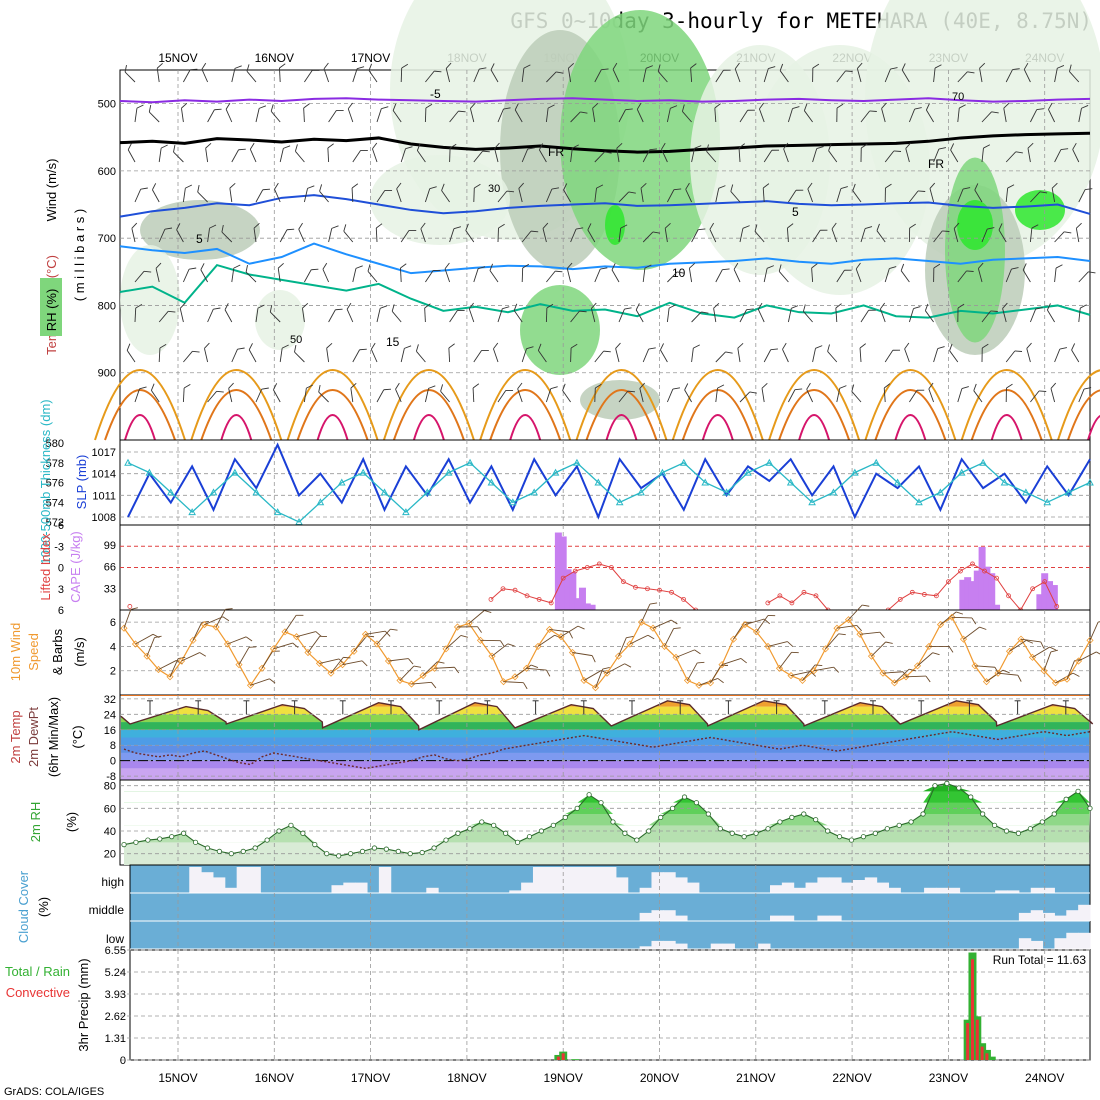 Image resolution: width=1100 pixels, height=1100 pixels. I want to click on temp-band, so click(605, 756).